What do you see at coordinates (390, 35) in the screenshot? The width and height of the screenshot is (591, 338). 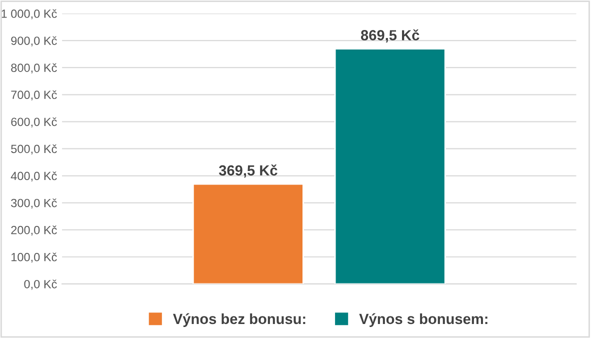 I see `data-label: 869,5 Kč` at bounding box center [390, 35].